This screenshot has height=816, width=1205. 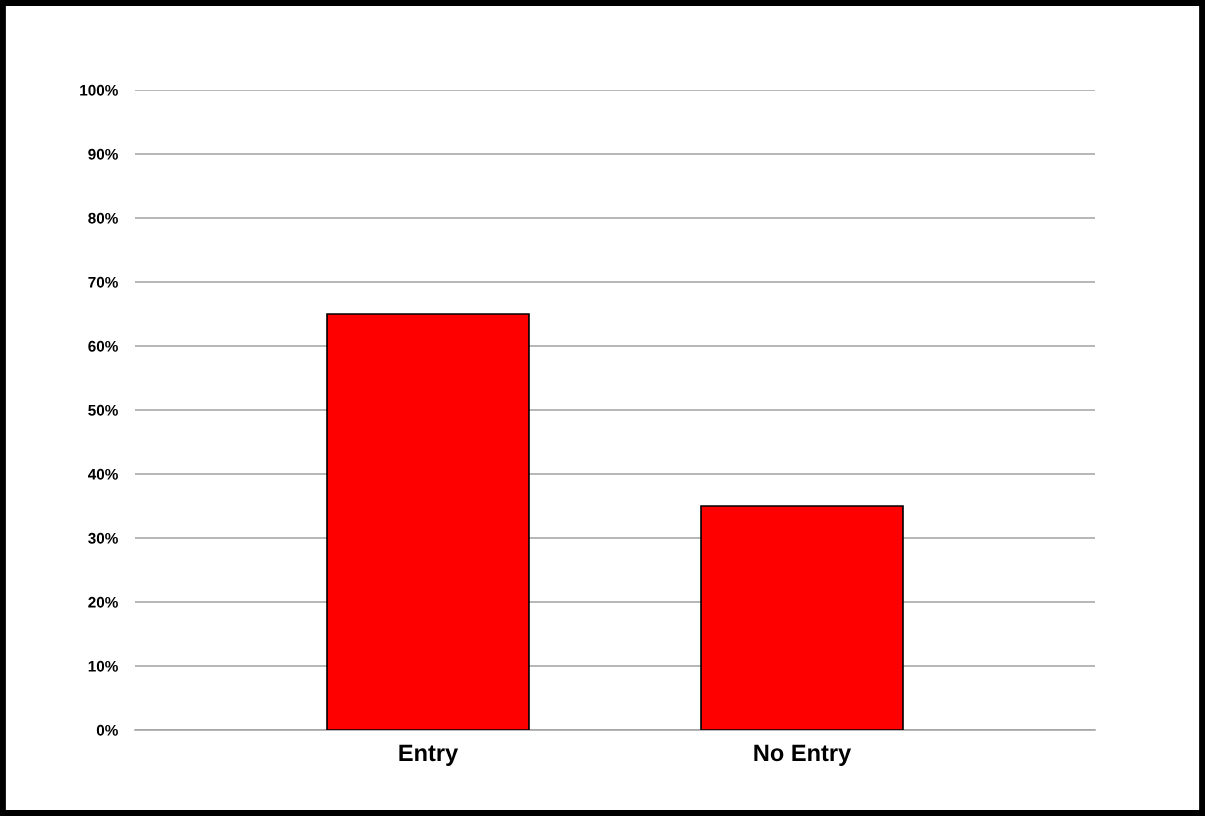 What do you see at coordinates (103, 346) in the screenshot?
I see `y-tick-label: 60%` at bounding box center [103, 346].